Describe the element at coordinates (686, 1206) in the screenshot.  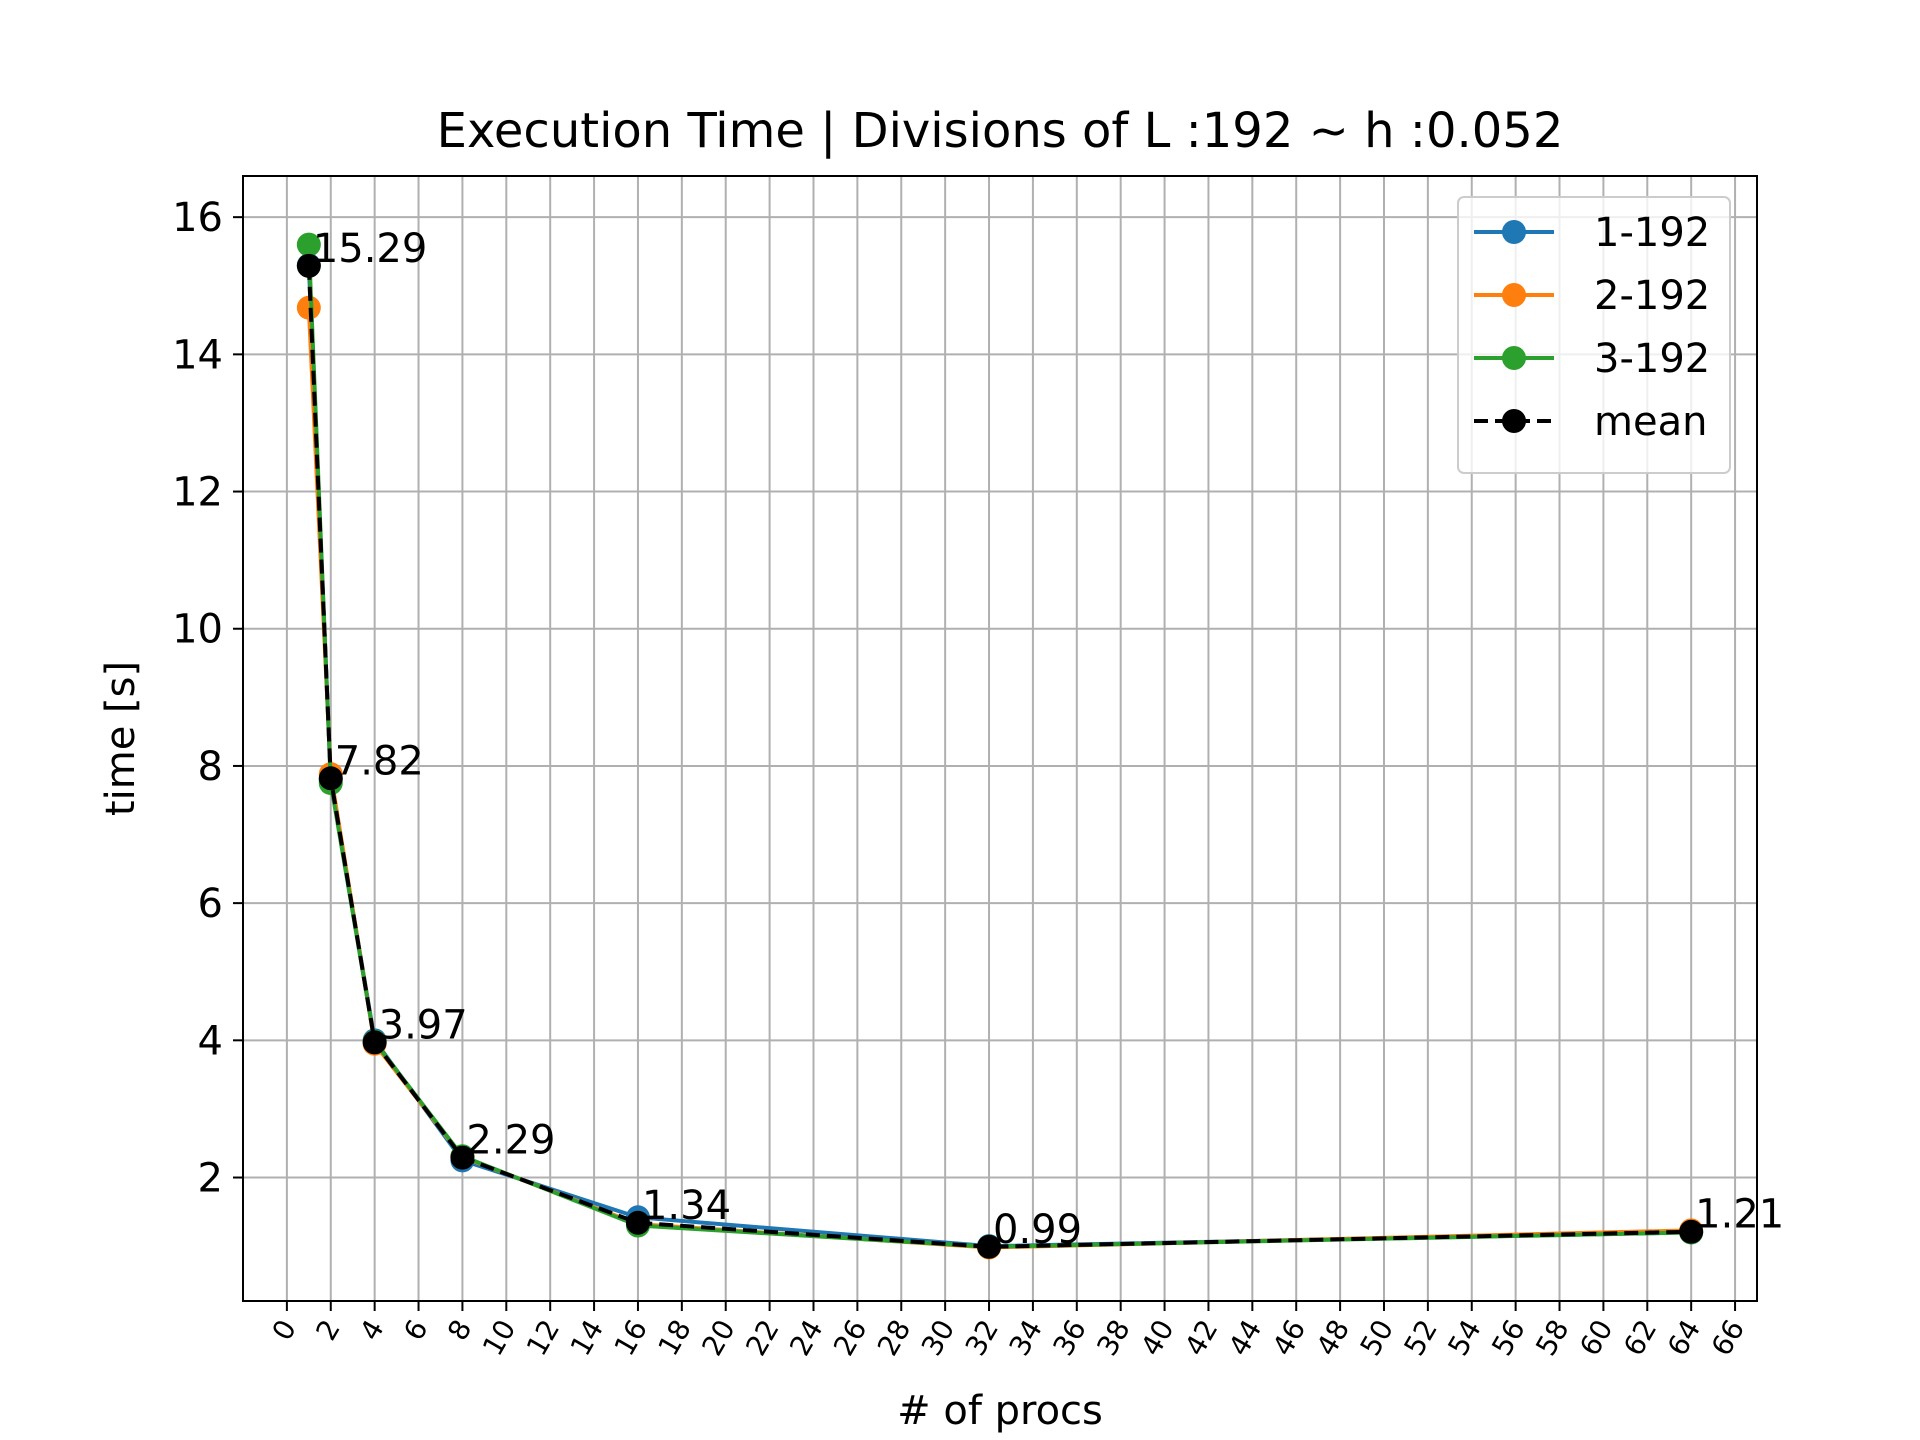
I see `data-label: 1.34` at that location.